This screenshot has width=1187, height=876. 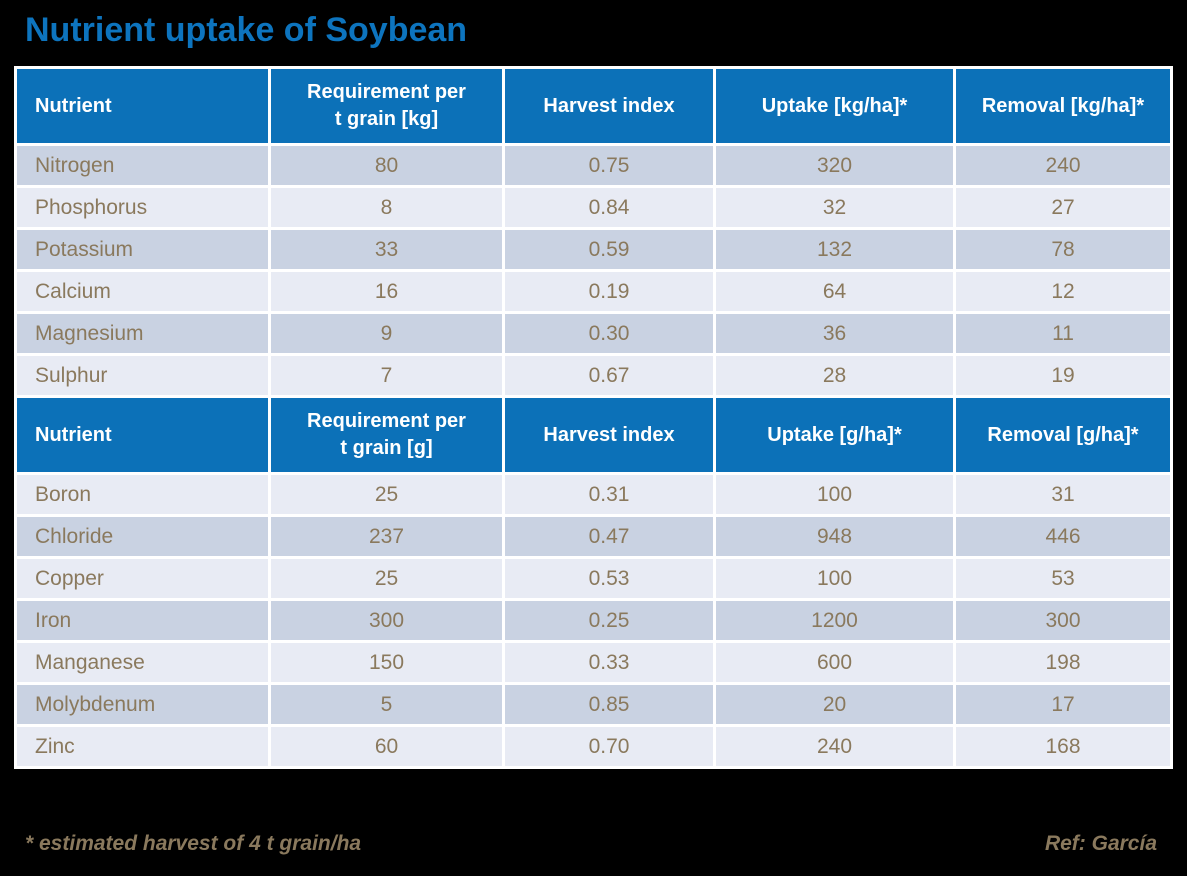 What do you see at coordinates (246, 30) in the screenshot?
I see `page-title: Nutrient uptake of Soybean` at bounding box center [246, 30].